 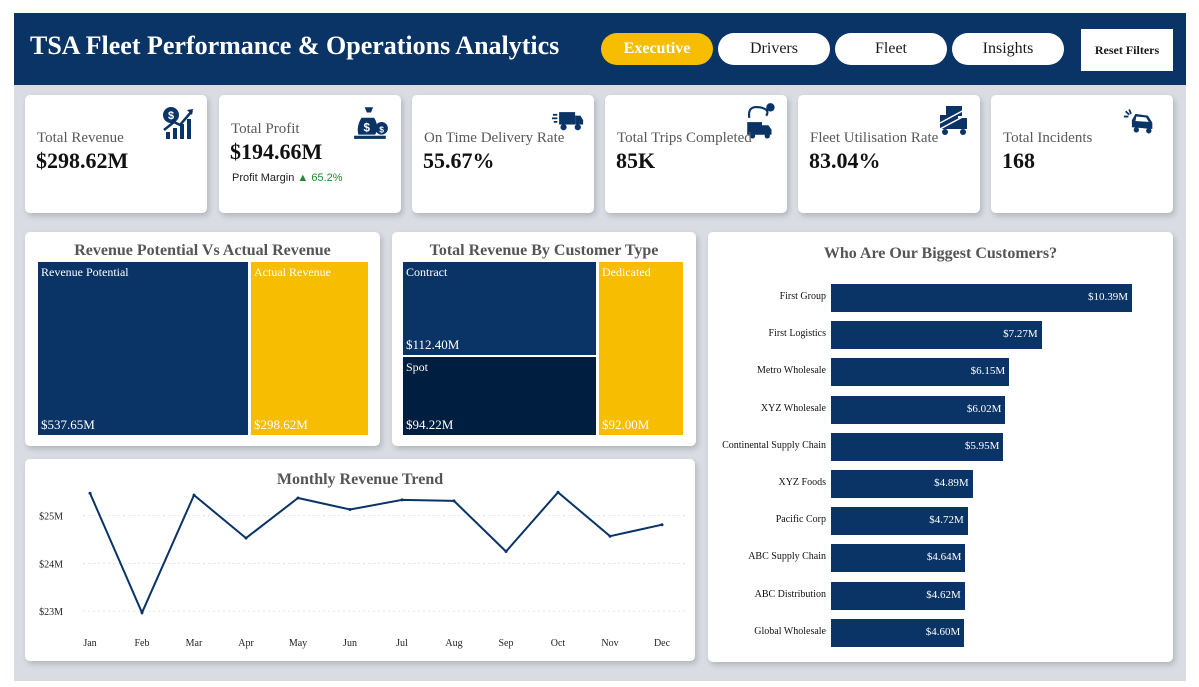 I want to click on customer-bar-value: $4.62M, so click(x=943, y=594).